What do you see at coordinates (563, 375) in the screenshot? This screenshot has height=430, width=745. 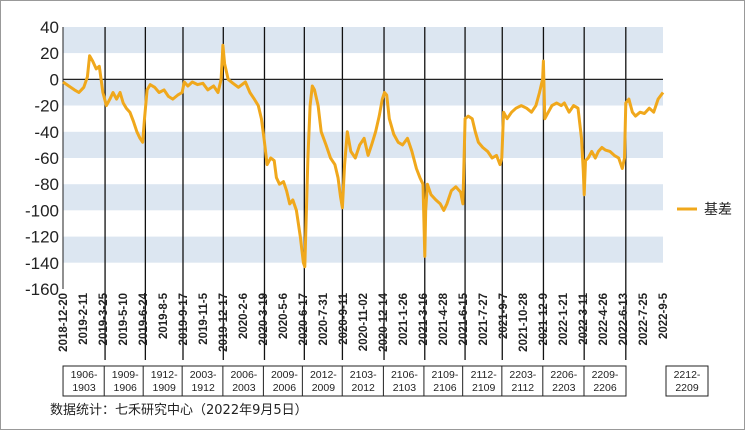 I see `contract-label-top: 2206-` at bounding box center [563, 375].